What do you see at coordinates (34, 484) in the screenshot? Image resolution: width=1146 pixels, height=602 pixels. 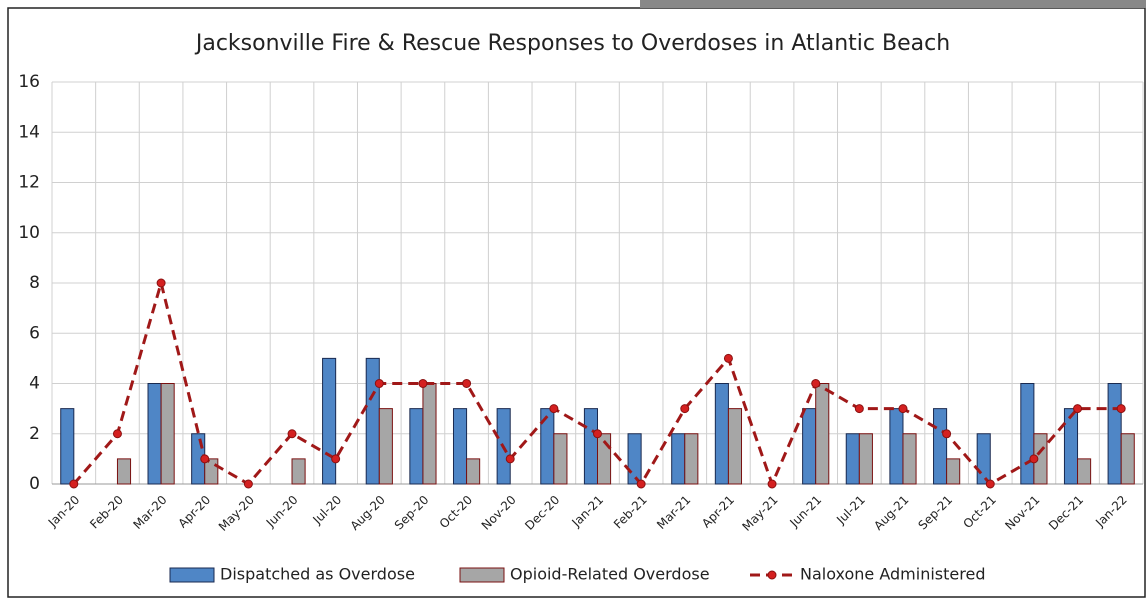 I see `y-tick-label: 0` at bounding box center [34, 484].